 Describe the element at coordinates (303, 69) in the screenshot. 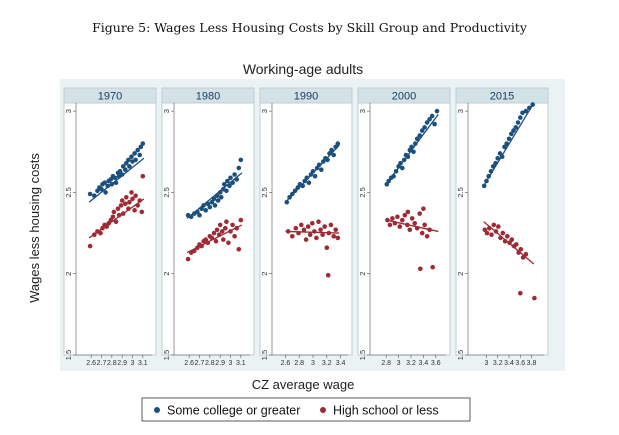

I see `chart-title: Working-age adults` at that location.